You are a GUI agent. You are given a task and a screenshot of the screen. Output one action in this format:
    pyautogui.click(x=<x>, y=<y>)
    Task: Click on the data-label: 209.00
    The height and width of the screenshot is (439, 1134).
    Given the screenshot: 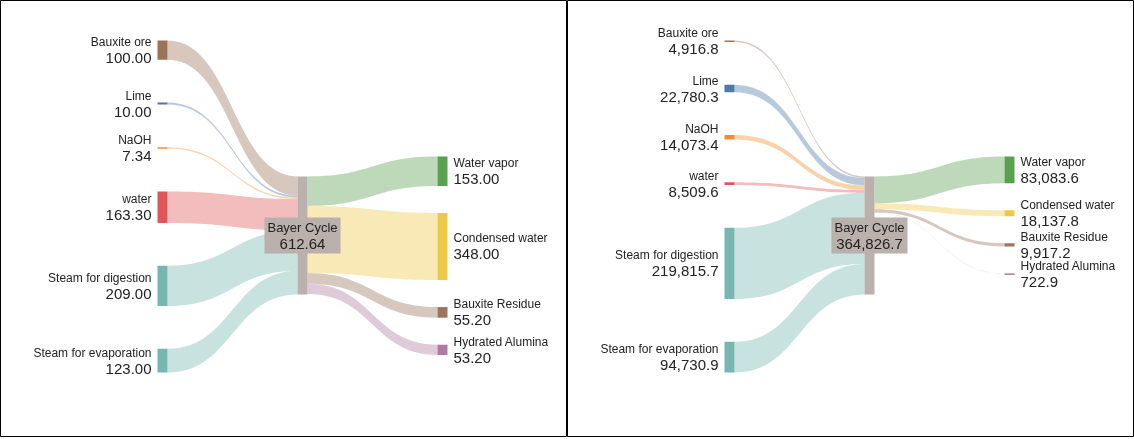 What is the action you would take?
    pyautogui.click(x=128, y=293)
    